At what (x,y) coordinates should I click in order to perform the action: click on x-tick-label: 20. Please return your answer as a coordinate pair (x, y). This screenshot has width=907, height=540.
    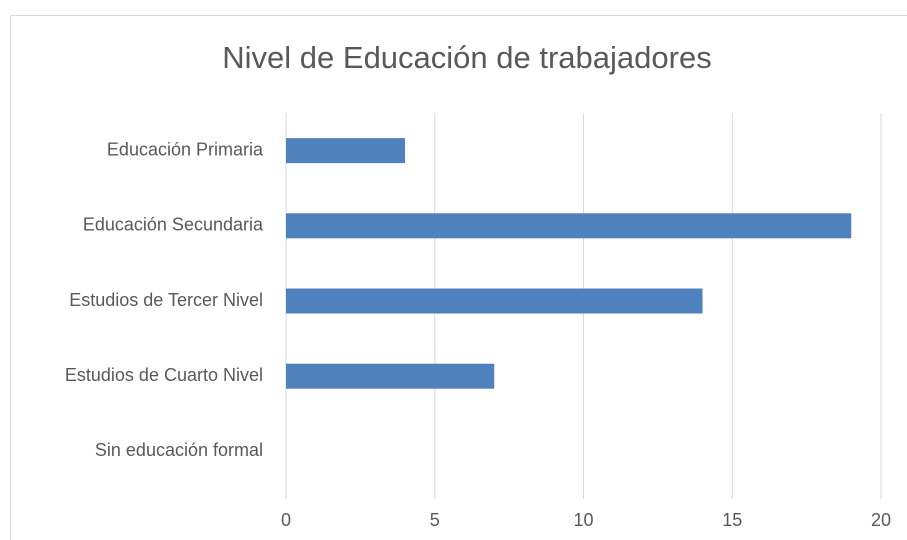
    Looking at the image, I should click on (881, 520).